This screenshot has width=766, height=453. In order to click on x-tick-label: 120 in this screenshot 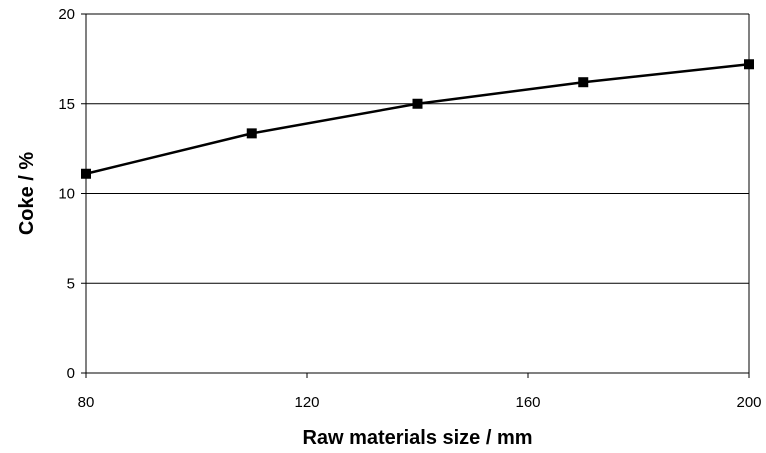, I will do `click(306, 402)`.